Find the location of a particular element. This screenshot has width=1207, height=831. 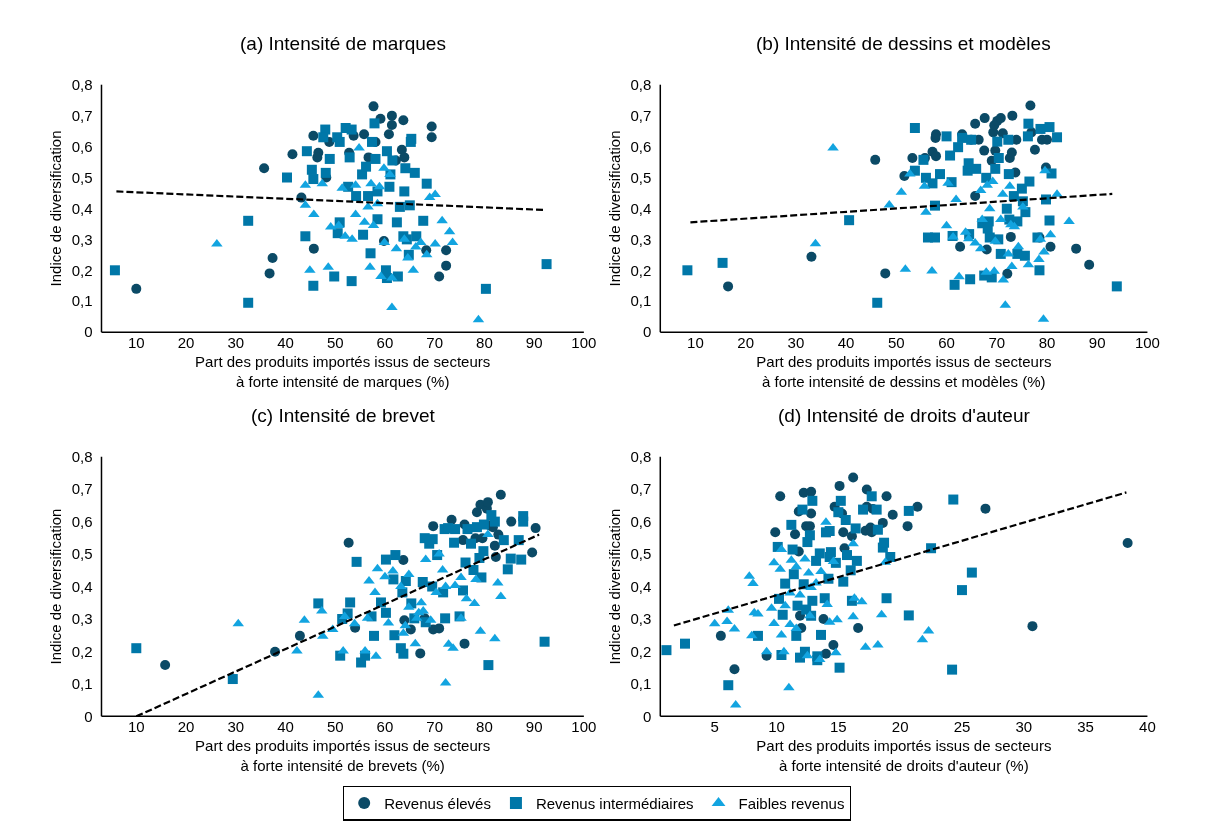

chart-title: (a) Intensité de marques is located at coordinates (343, 43).